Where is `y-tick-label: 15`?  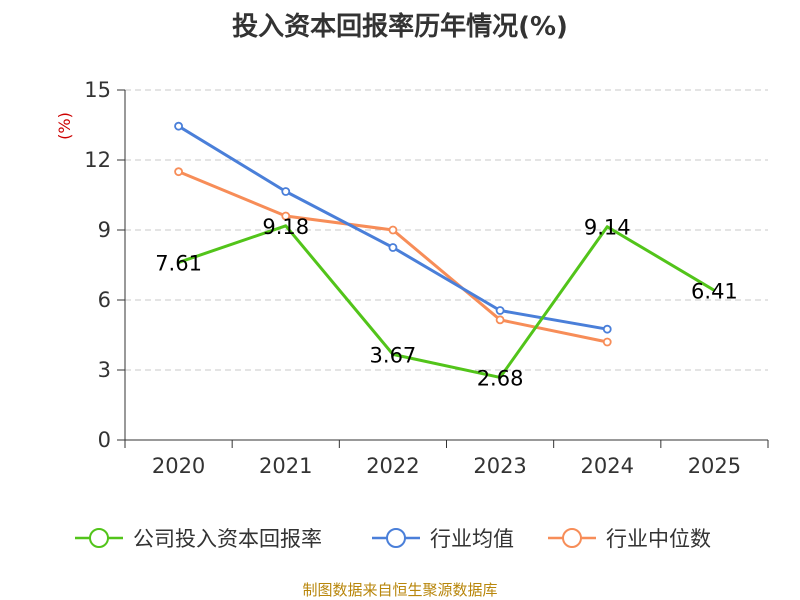 y-tick-label: 15 is located at coordinates (97, 90).